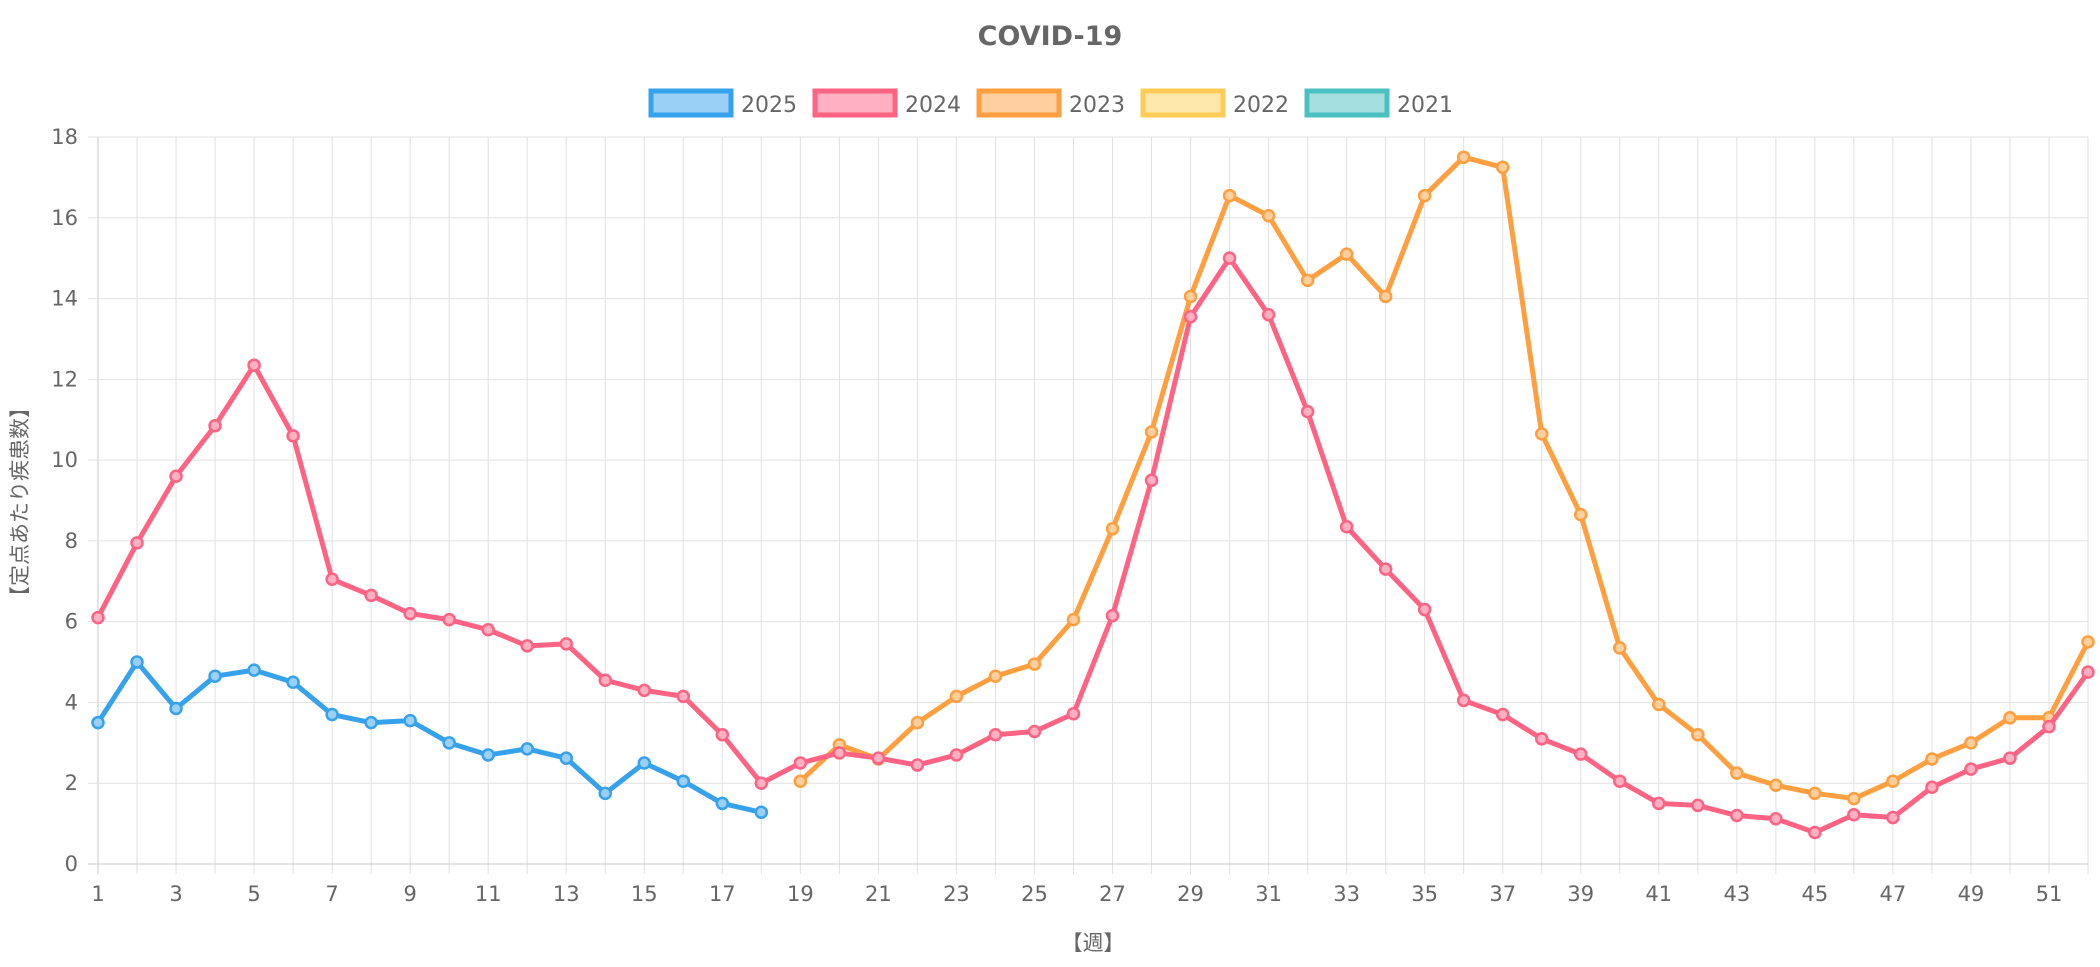 This screenshot has height=967, width=2100. What do you see at coordinates (1050, 103) in the screenshot?
I see `legend-item-2023: 2023` at bounding box center [1050, 103].